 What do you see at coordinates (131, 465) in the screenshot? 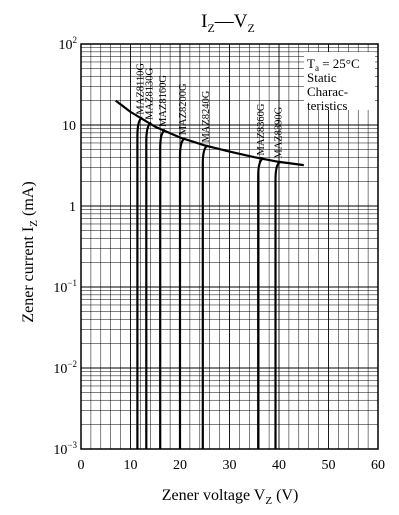
I see `x-tick-label: 10` at bounding box center [131, 465].